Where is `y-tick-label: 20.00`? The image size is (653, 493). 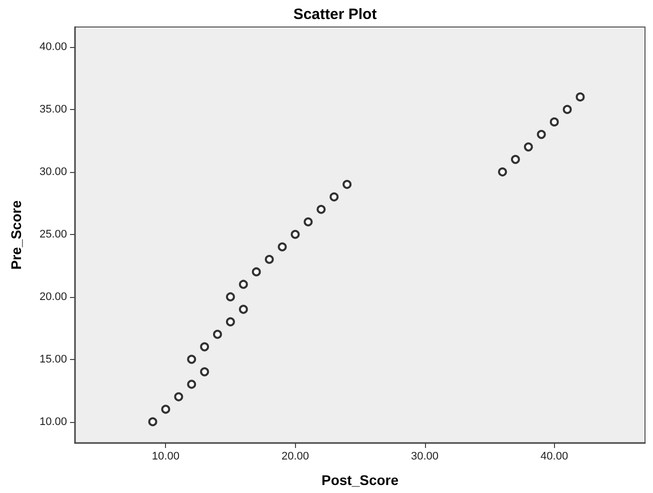
y-tick-label: 20.00 is located at coordinates (53, 296).